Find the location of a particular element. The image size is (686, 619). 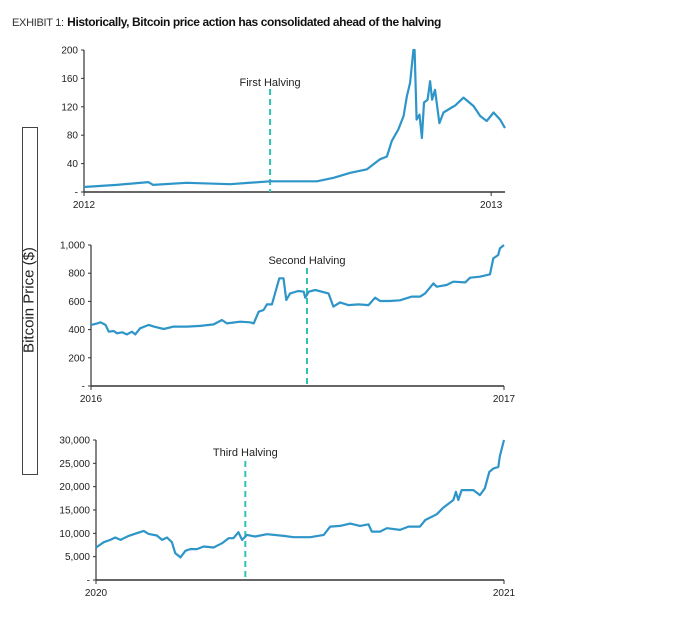

exhibit-prefix: EXHIBIT 1: is located at coordinates (38, 23).